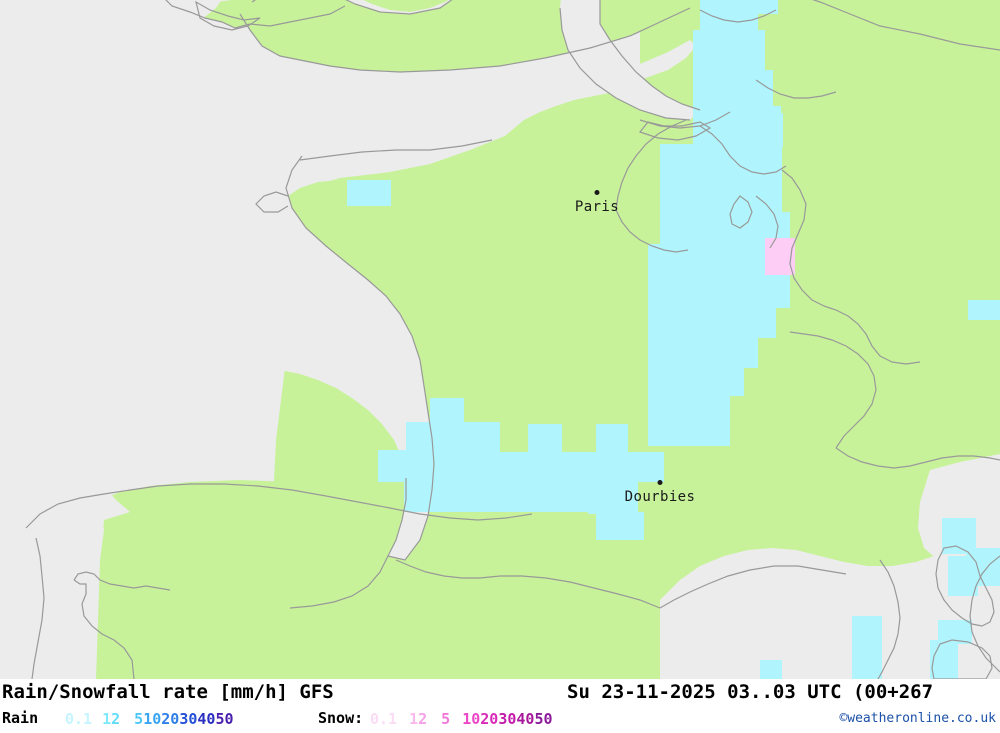 The width and height of the screenshot is (1000, 733). What do you see at coordinates (528, 584) in the screenshot?
I see `border-pyrenees` at bounding box center [528, 584].